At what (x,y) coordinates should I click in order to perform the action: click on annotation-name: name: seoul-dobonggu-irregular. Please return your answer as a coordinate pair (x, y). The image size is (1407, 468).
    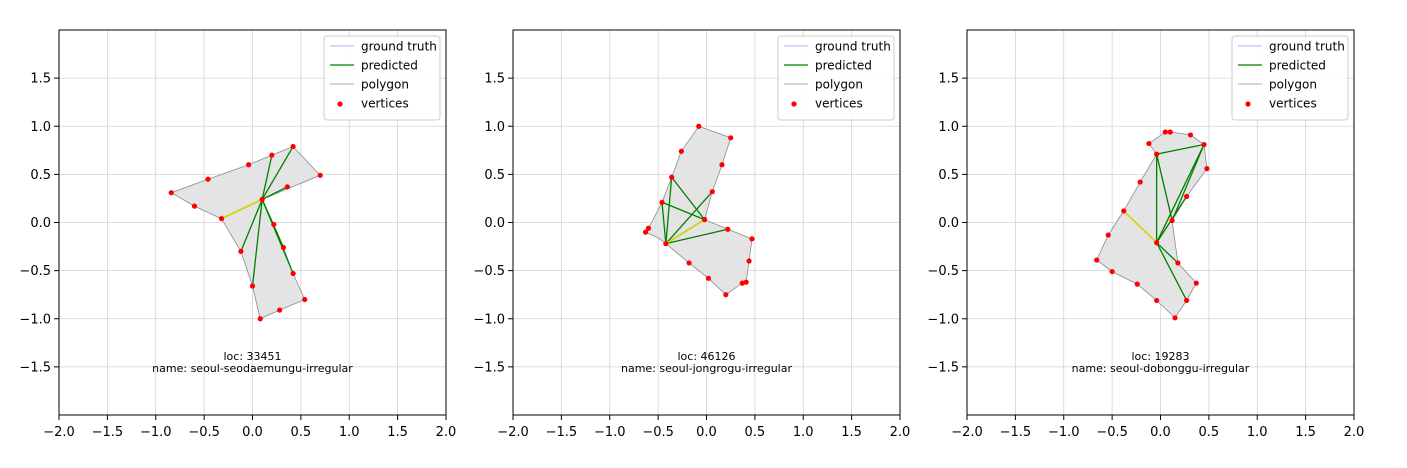
    Looking at the image, I should click on (1161, 368).